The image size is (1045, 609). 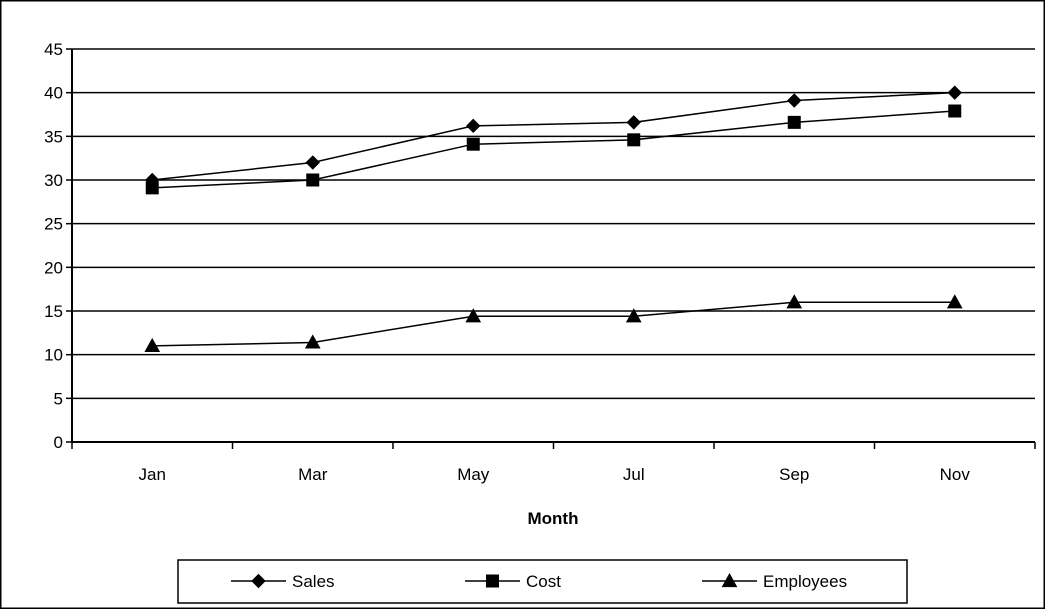 What do you see at coordinates (53, 267) in the screenshot?
I see `y-tick-label: 20` at bounding box center [53, 267].